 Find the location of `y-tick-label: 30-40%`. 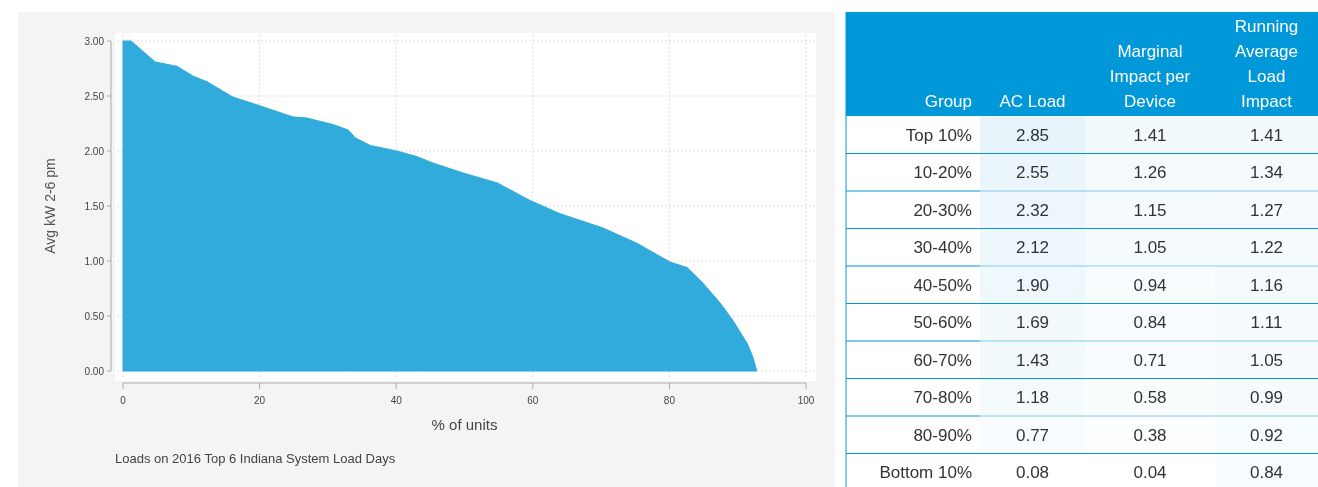

y-tick-label: 30-40% is located at coordinates (942, 248).